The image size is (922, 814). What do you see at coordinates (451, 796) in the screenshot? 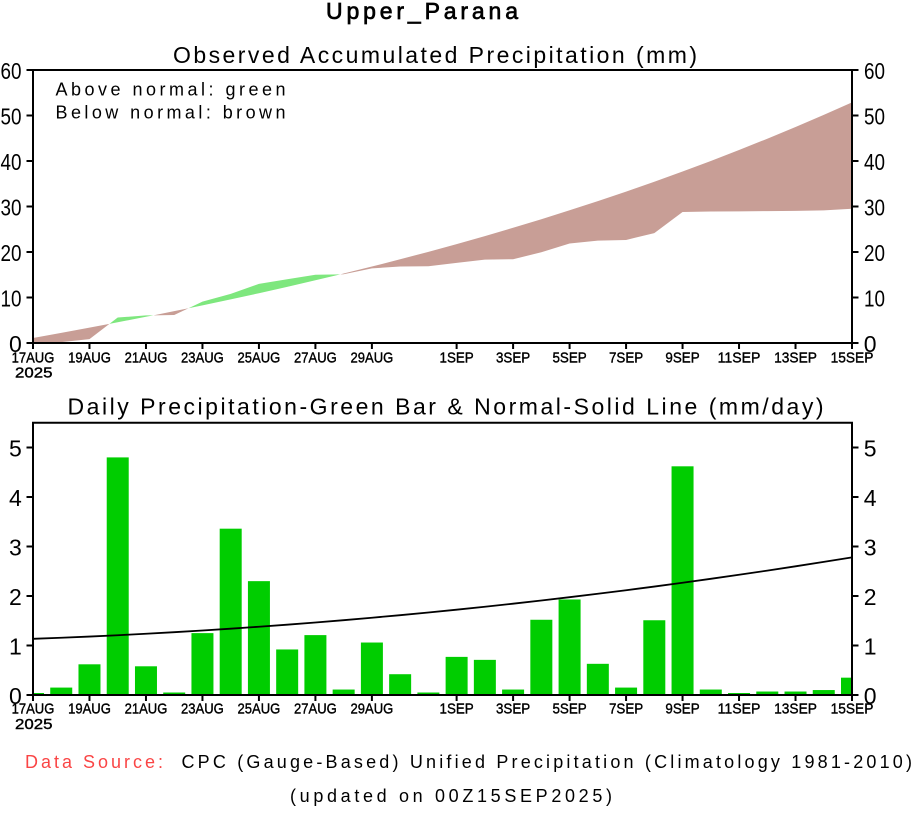
I see `svg-text: (updated on 00Z15SEP2025)` at bounding box center [451, 796].